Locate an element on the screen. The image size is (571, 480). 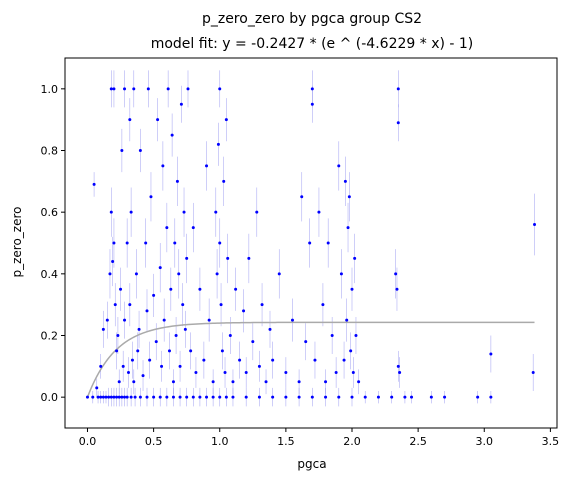
y-axis: 0.0 0.2 0.4 0.6 0.8 1.0 is located at coordinates (53, 243).